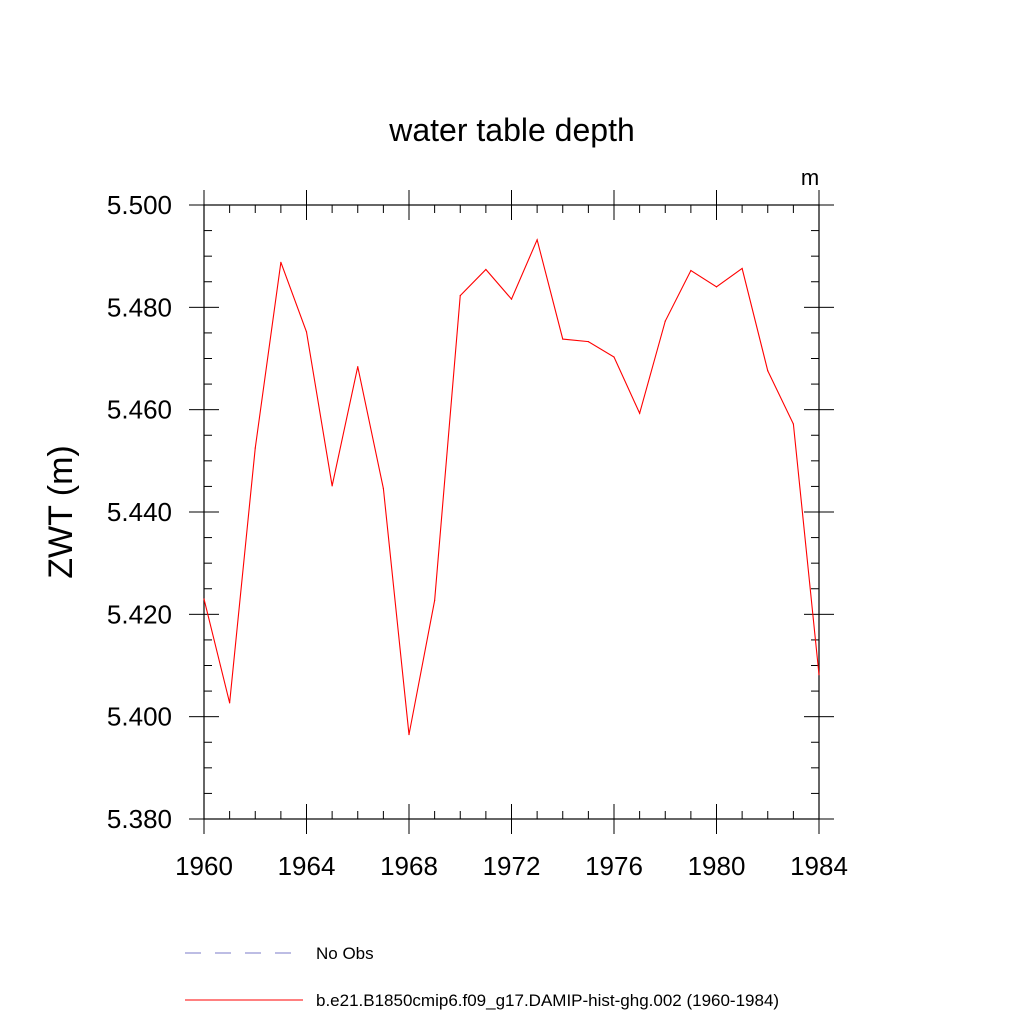  Describe the element at coordinates (512, 866) in the screenshot. I see `x-tick-label: 1972` at that location.